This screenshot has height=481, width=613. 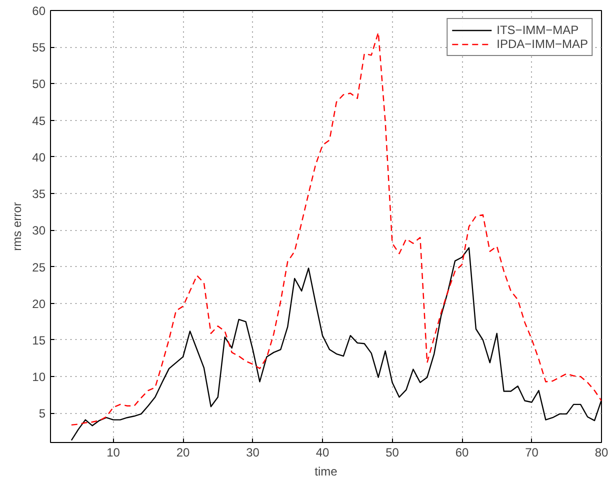 What do you see at coordinates (42, 413) in the screenshot?
I see `y-tick-label: 5` at bounding box center [42, 413].